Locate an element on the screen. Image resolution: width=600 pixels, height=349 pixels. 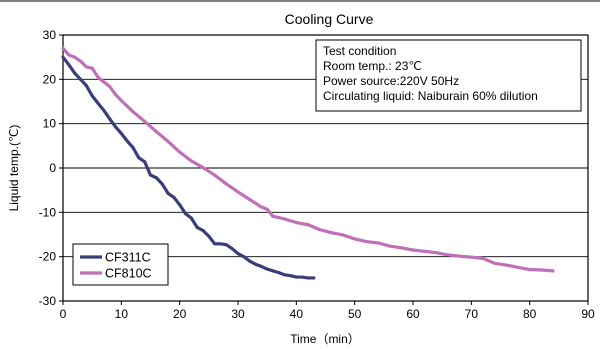
x-tick-label-5: 50 is located at coordinates (355, 314).